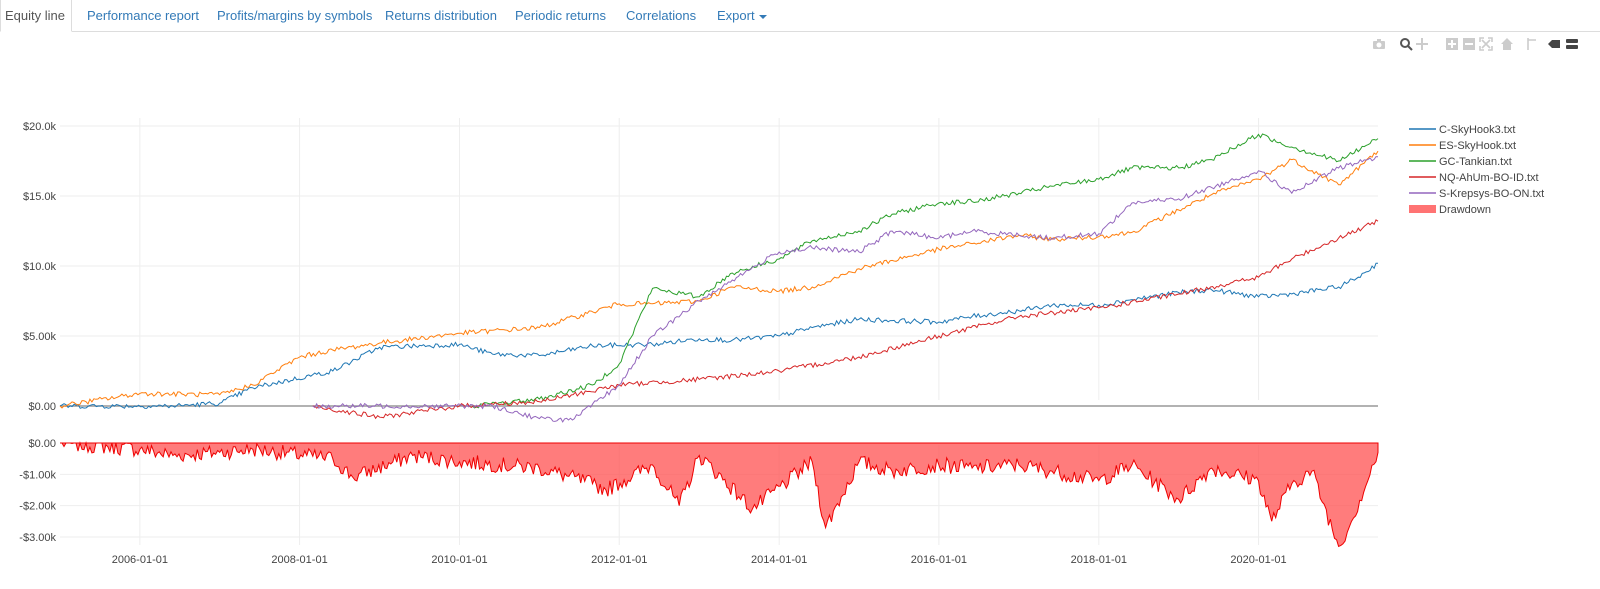 This screenshot has width=1600, height=589. What do you see at coordinates (1452, 44) in the screenshot?
I see `zoom-in-icon` at bounding box center [1452, 44].